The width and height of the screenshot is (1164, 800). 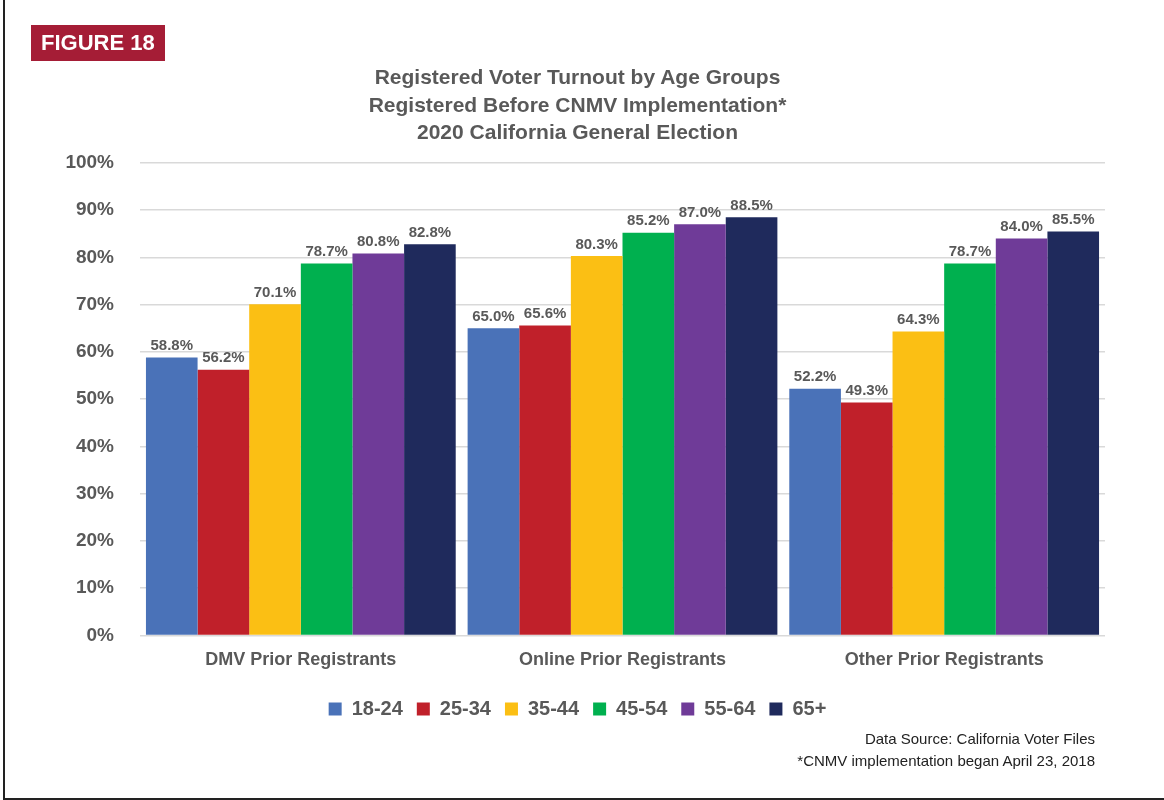 What do you see at coordinates (95, 445) in the screenshot?
I see `y-tick-label: 40%` at bounding box center [95, 445].